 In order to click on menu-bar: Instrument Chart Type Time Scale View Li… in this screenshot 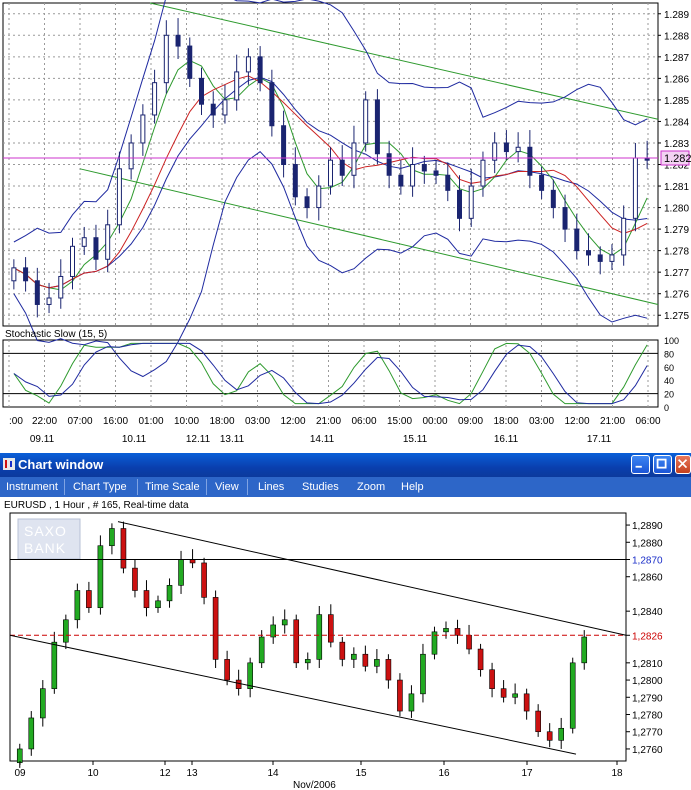, I will do `click(345, 487)`.